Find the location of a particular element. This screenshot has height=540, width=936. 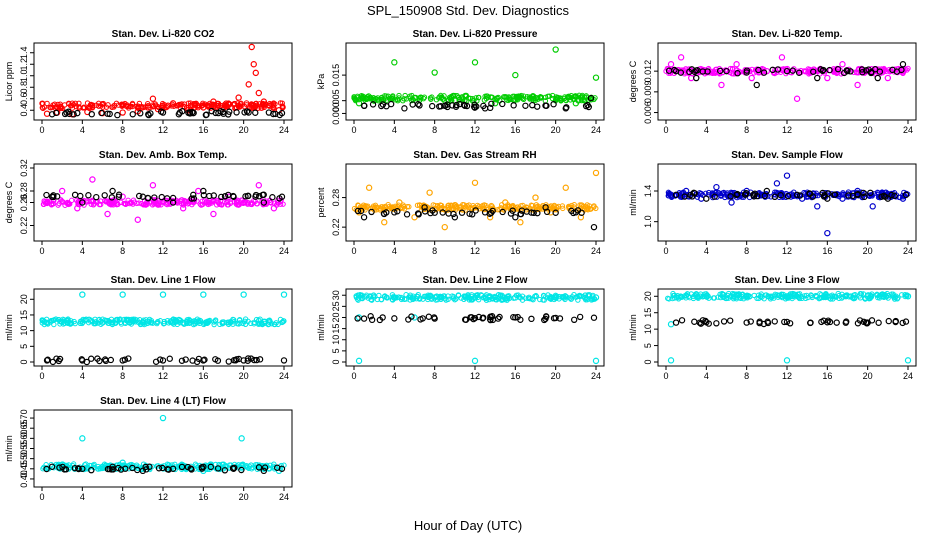

x-tick-label: 4 is located at coordinates (706, 251).